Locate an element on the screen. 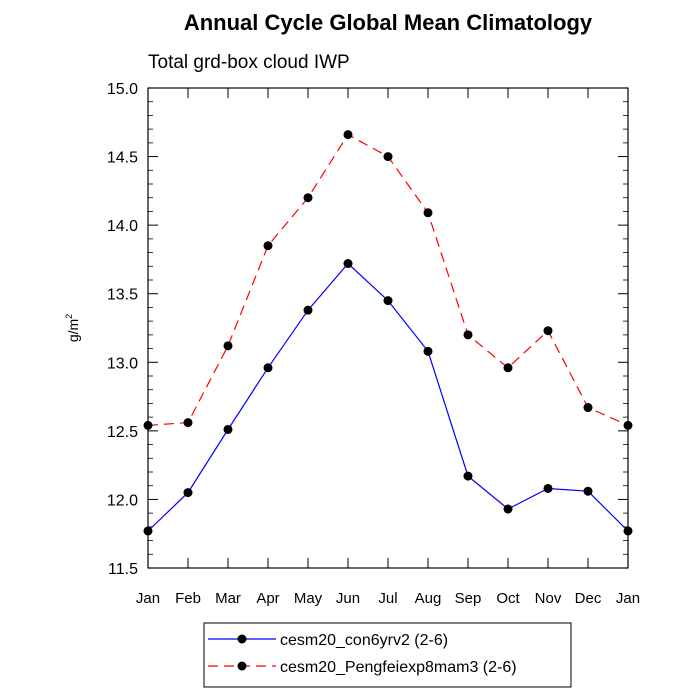 The width and height of the screenshot is (700, 700). y-tick-label: 11.5 is located at coordinates (123, 569).